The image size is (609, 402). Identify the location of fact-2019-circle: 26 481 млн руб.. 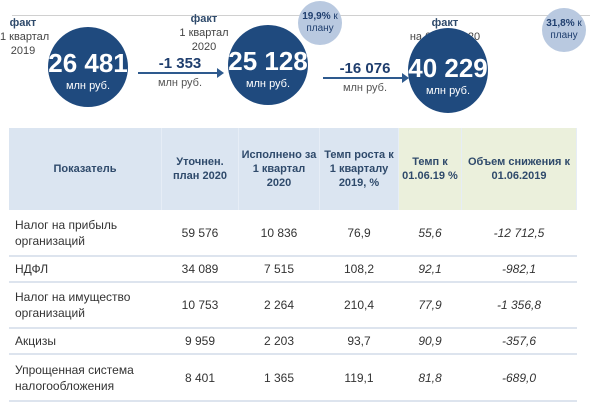
(88, 67).